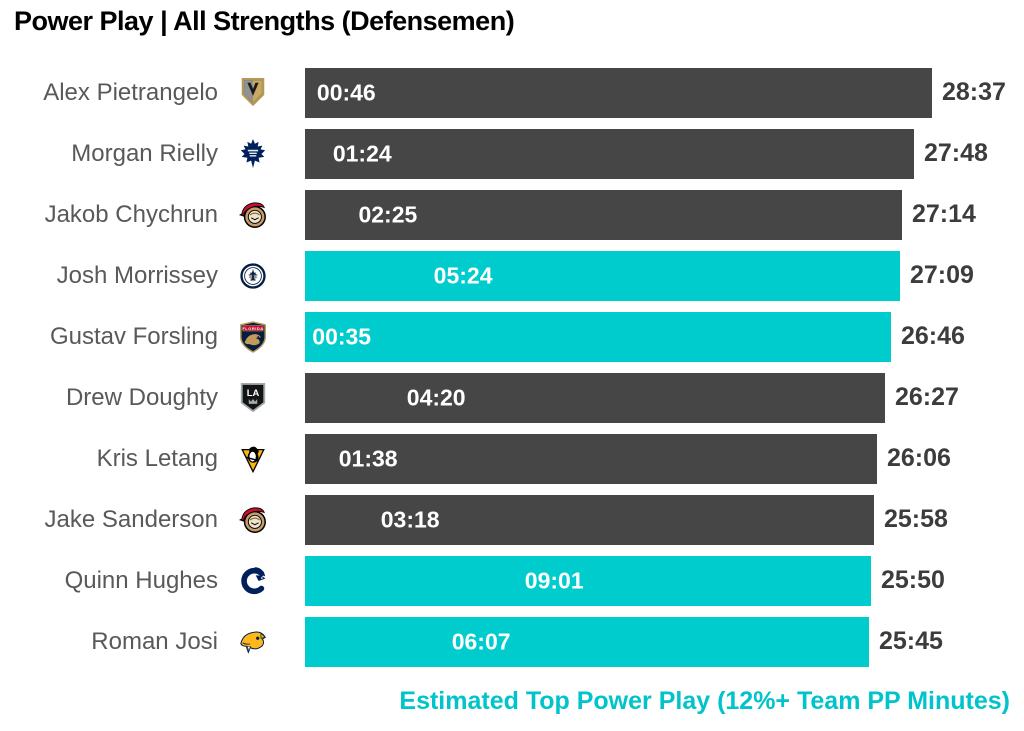 The height and width of the screenshot is (731, 1024). Describe the element at coordinates (368, 458) in the screenshot. I see `pp-time-label: 01:38` at that location.